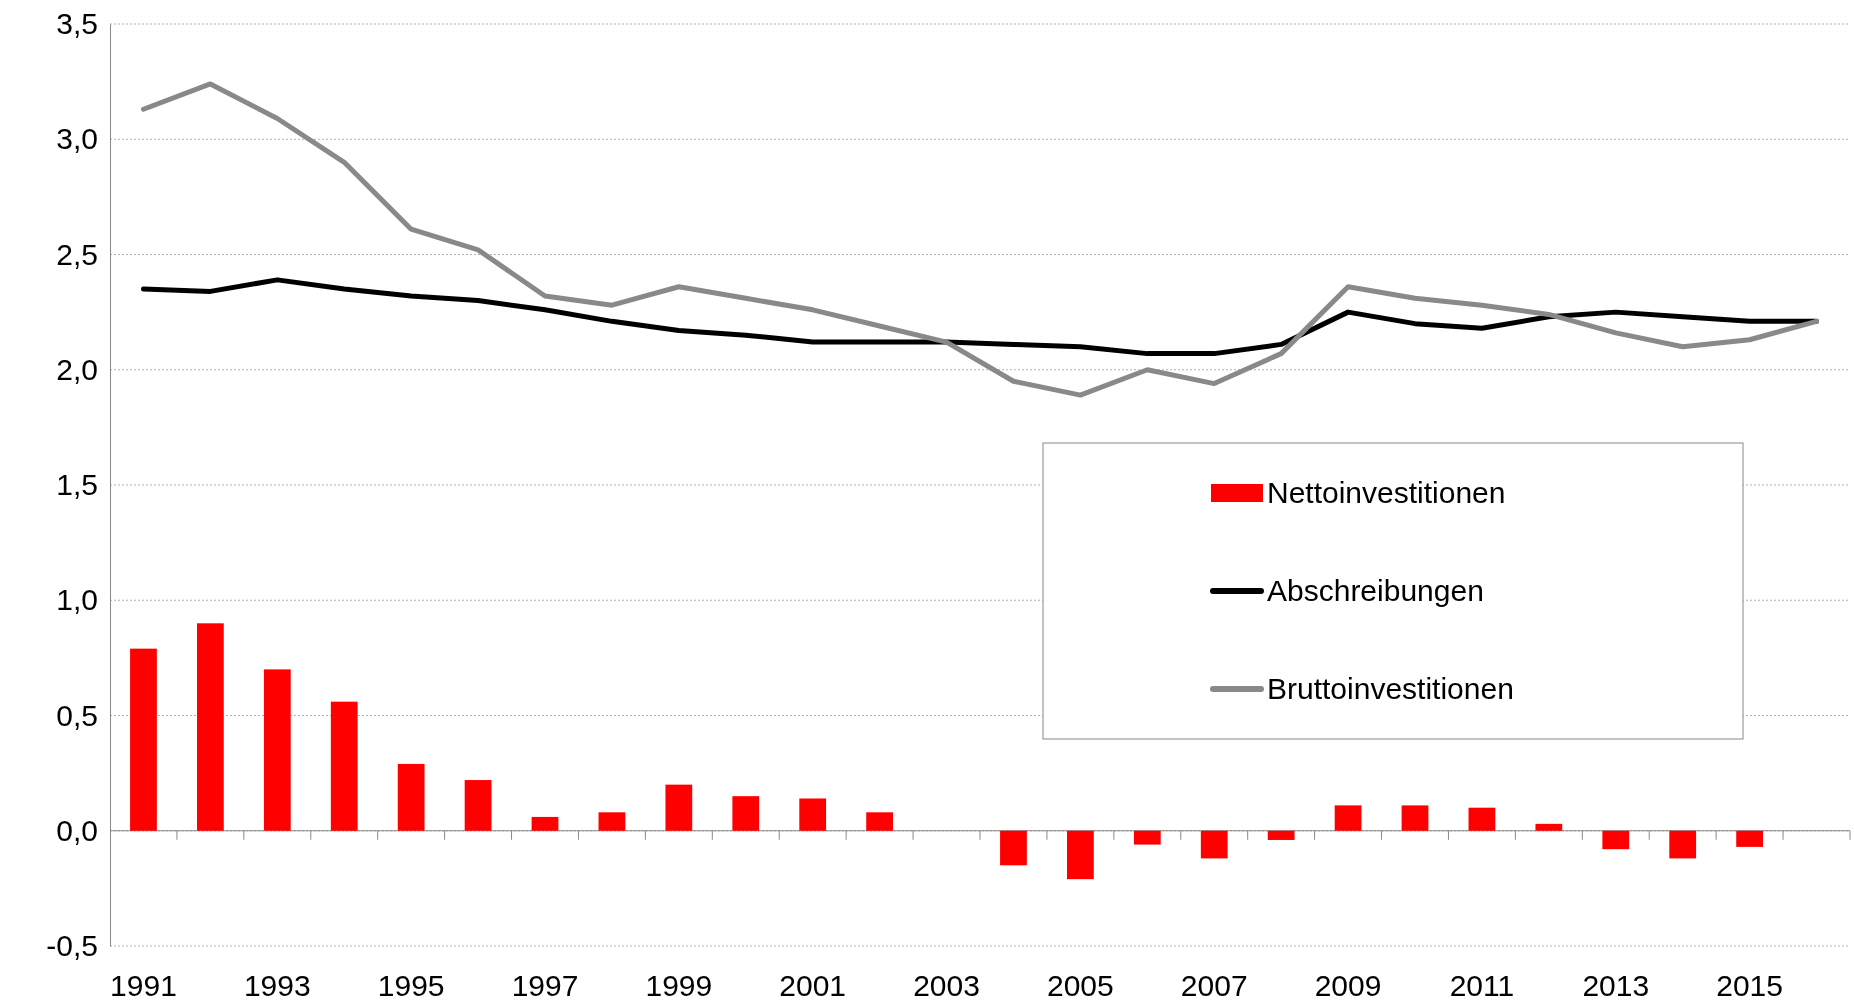  I want to click on y-tick-label: 3,0, so click(77, 139).